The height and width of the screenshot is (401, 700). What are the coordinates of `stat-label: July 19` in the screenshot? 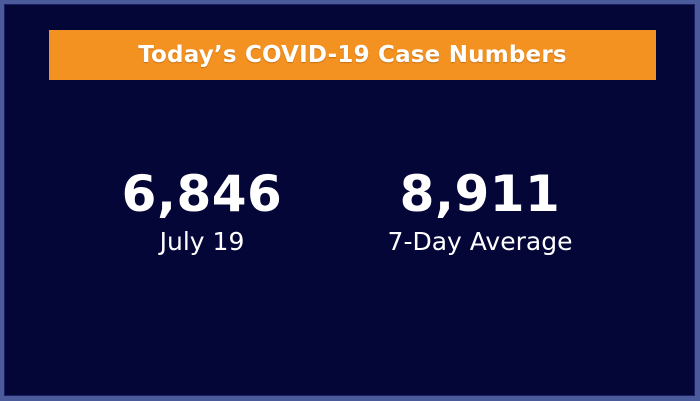 It's located at (202, 241).